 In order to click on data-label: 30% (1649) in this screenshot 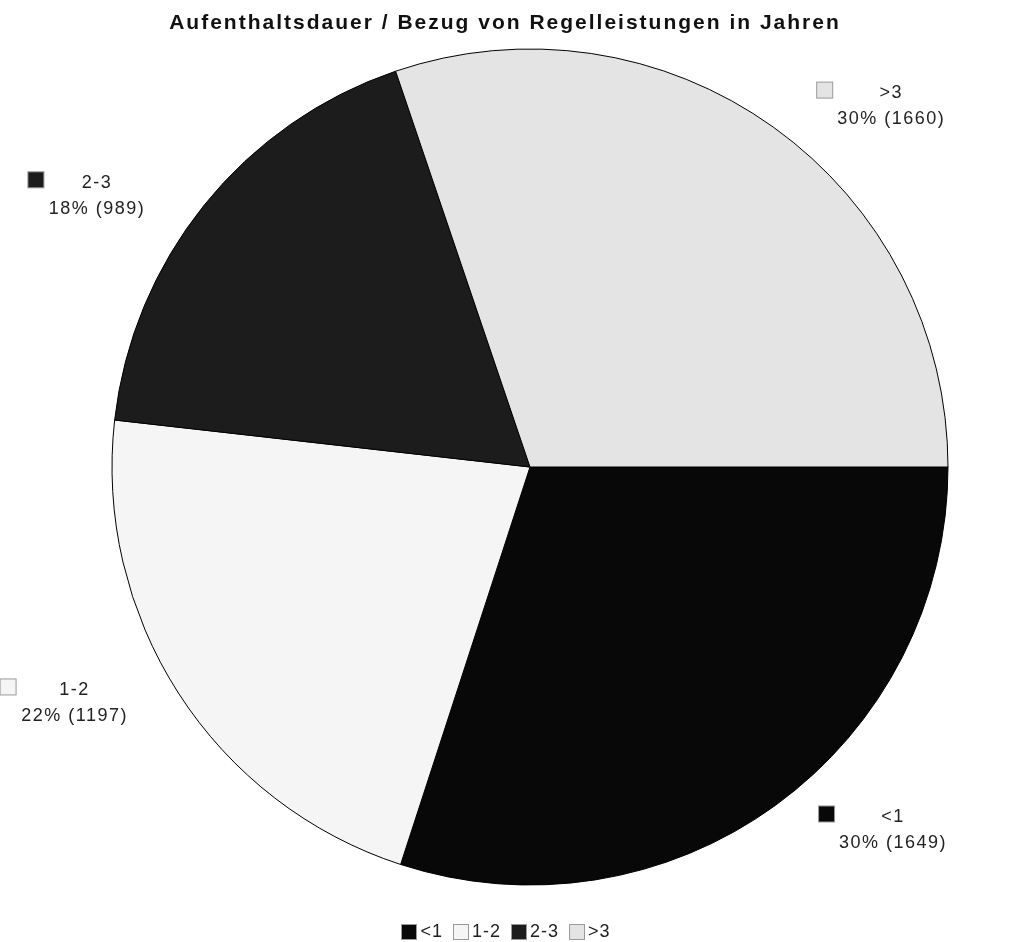, I will do `click(893, 841)`.